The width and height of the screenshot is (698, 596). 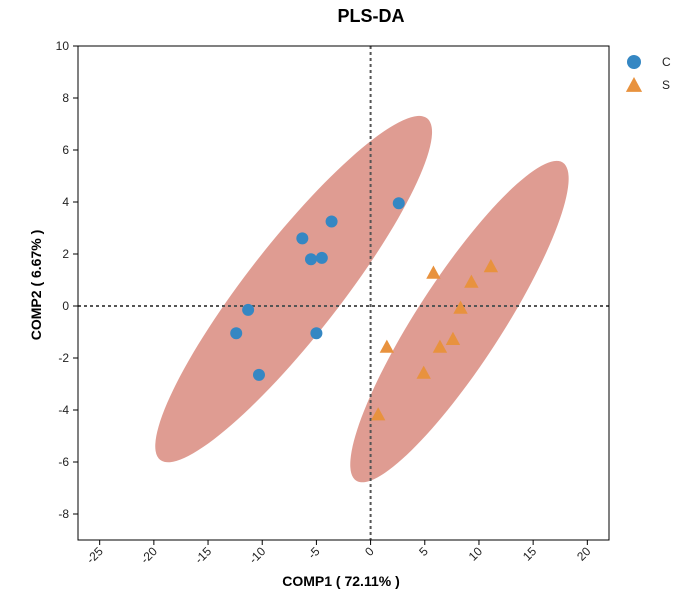 I want to click on y-axis: -8 -6 -4 -2 0 2 4 6 8 10, so click(x=67, y=280).